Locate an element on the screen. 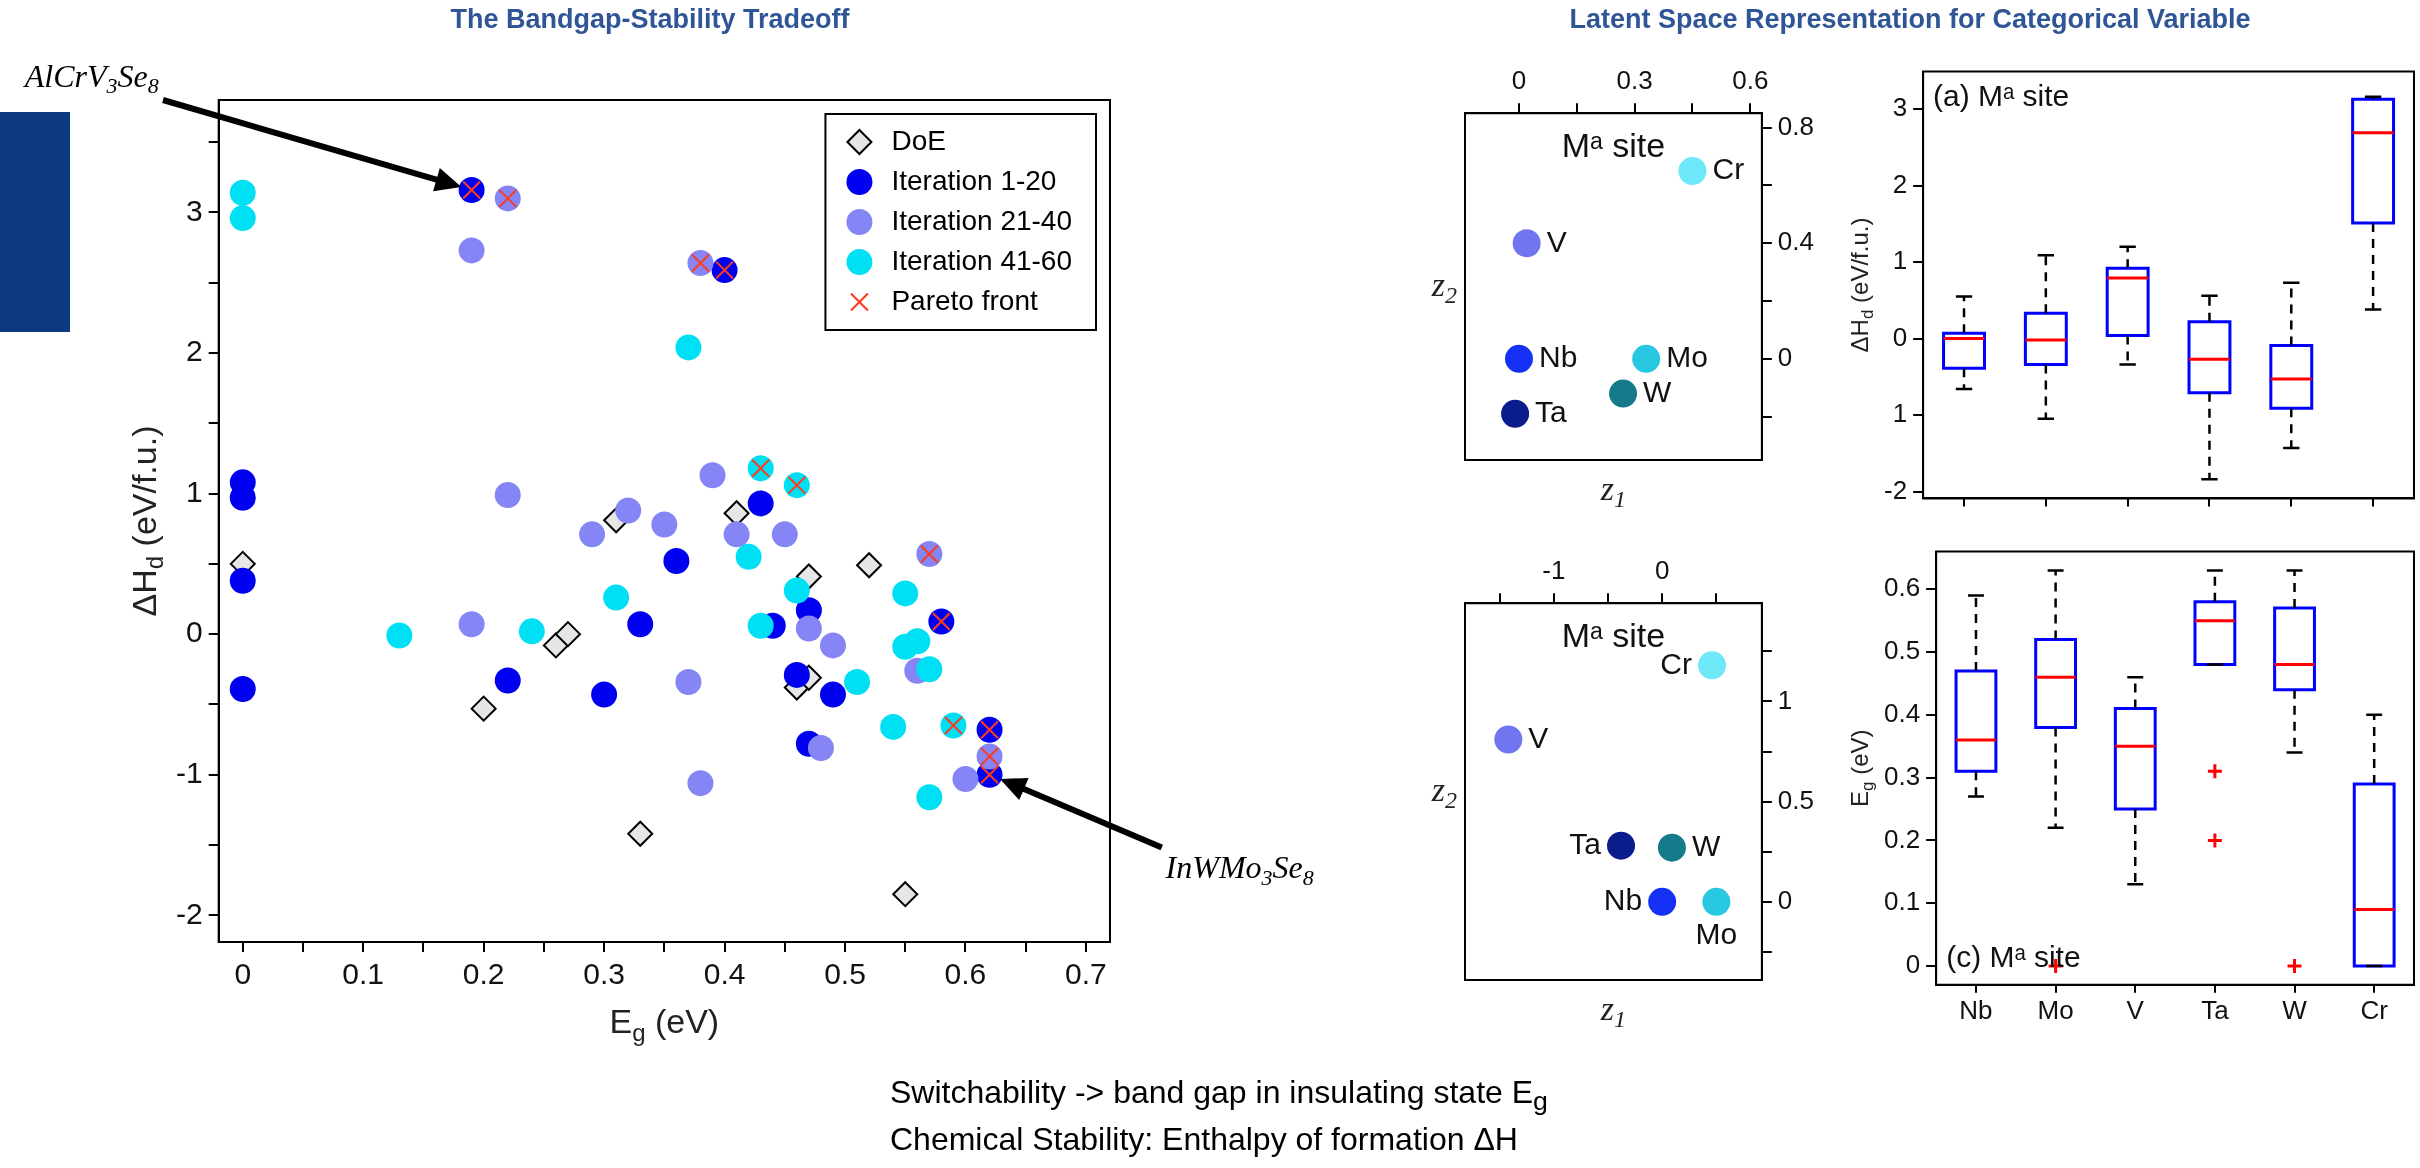 This screenshot has height=1168, width=2420. x-tick-label: Nb is located at coordinates (1976, 1009).